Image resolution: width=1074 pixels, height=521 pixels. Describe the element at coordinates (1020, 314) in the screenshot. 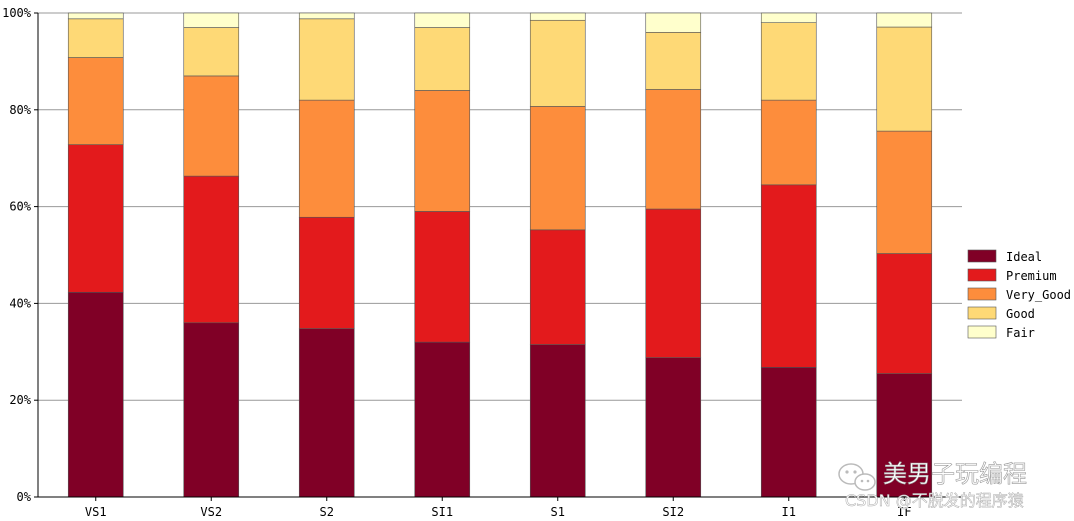

I see `legend-label: Good` at that location.